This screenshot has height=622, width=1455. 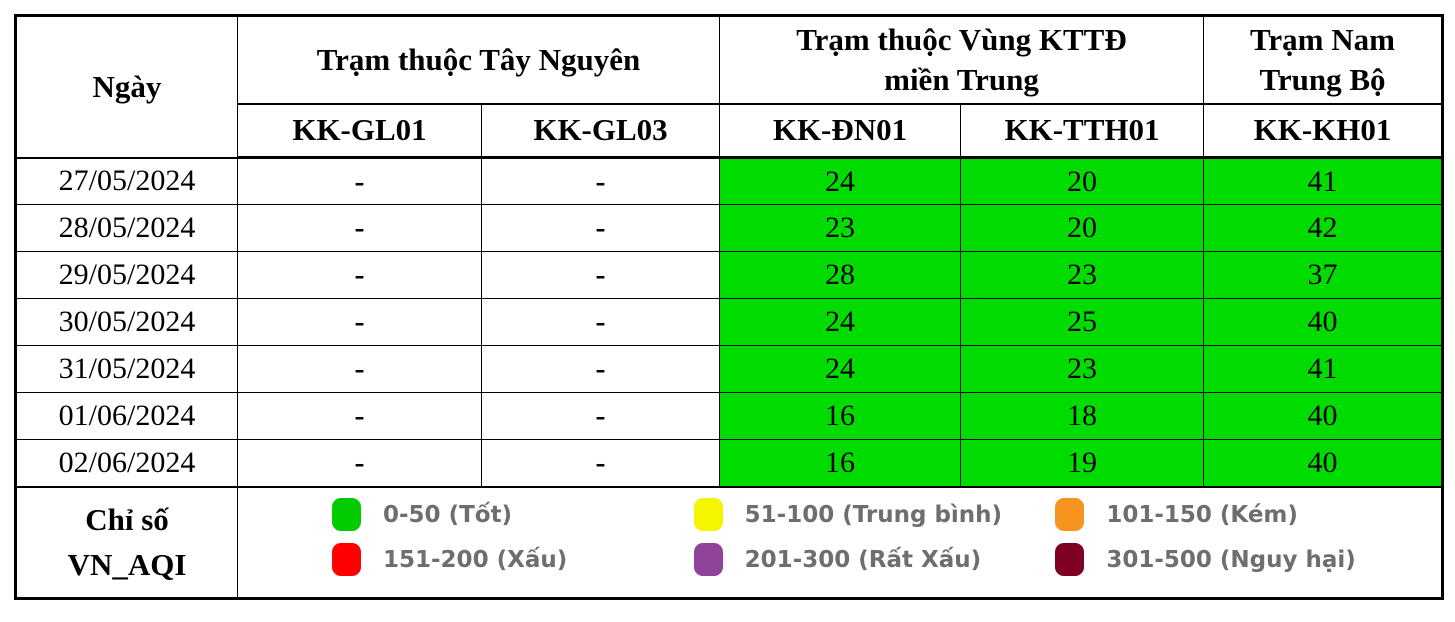 I want to click on column-header-station-kk-kh01: KK-KH01, so click(x=1323, y=131).